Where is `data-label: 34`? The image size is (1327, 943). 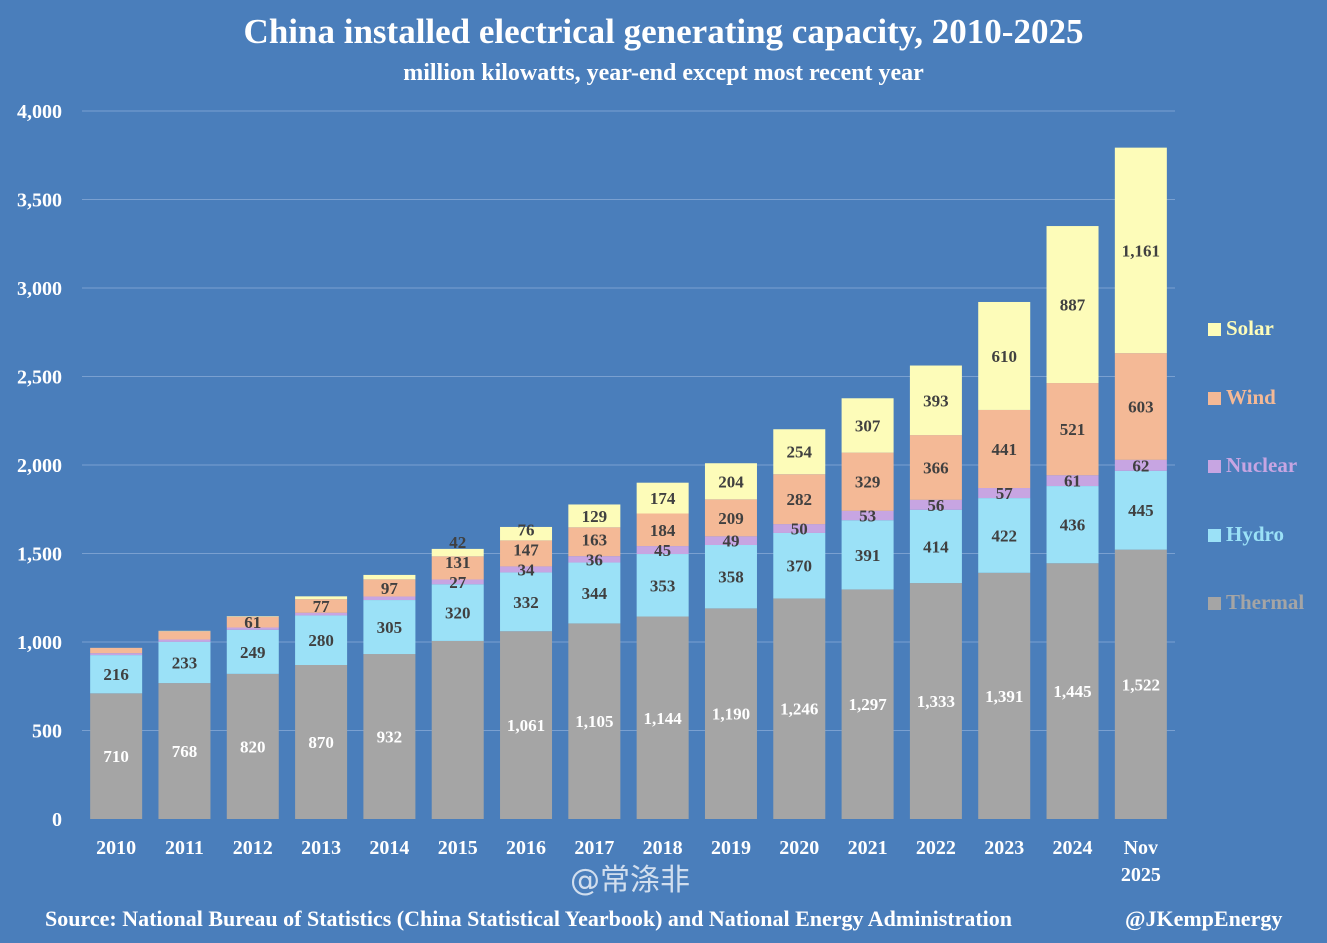
data-label: 34 is located at coordinates (527, 569).